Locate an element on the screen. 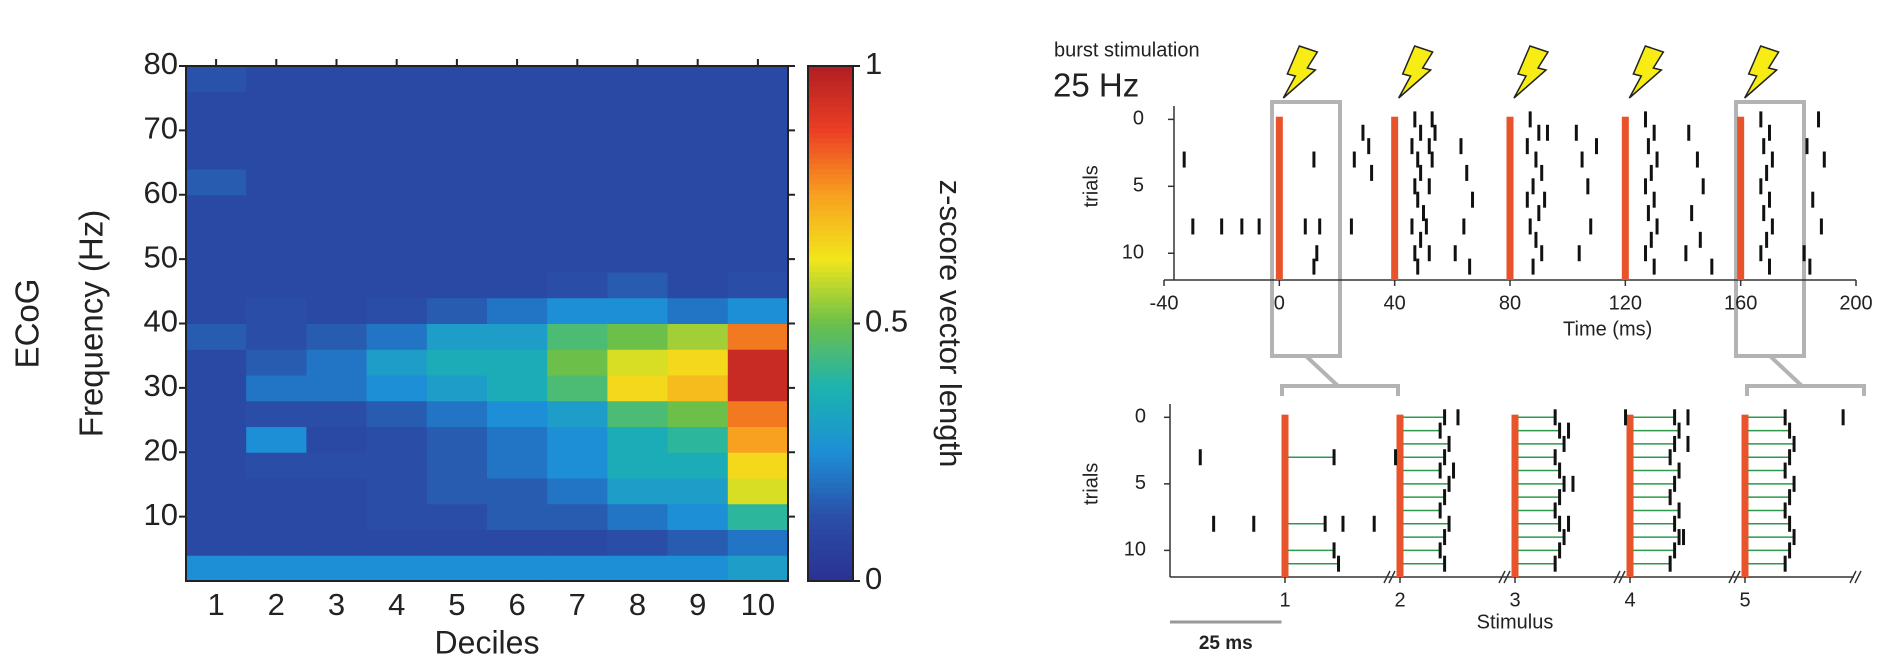  y-tick-label: 30 is located at coordinates (161, 385).